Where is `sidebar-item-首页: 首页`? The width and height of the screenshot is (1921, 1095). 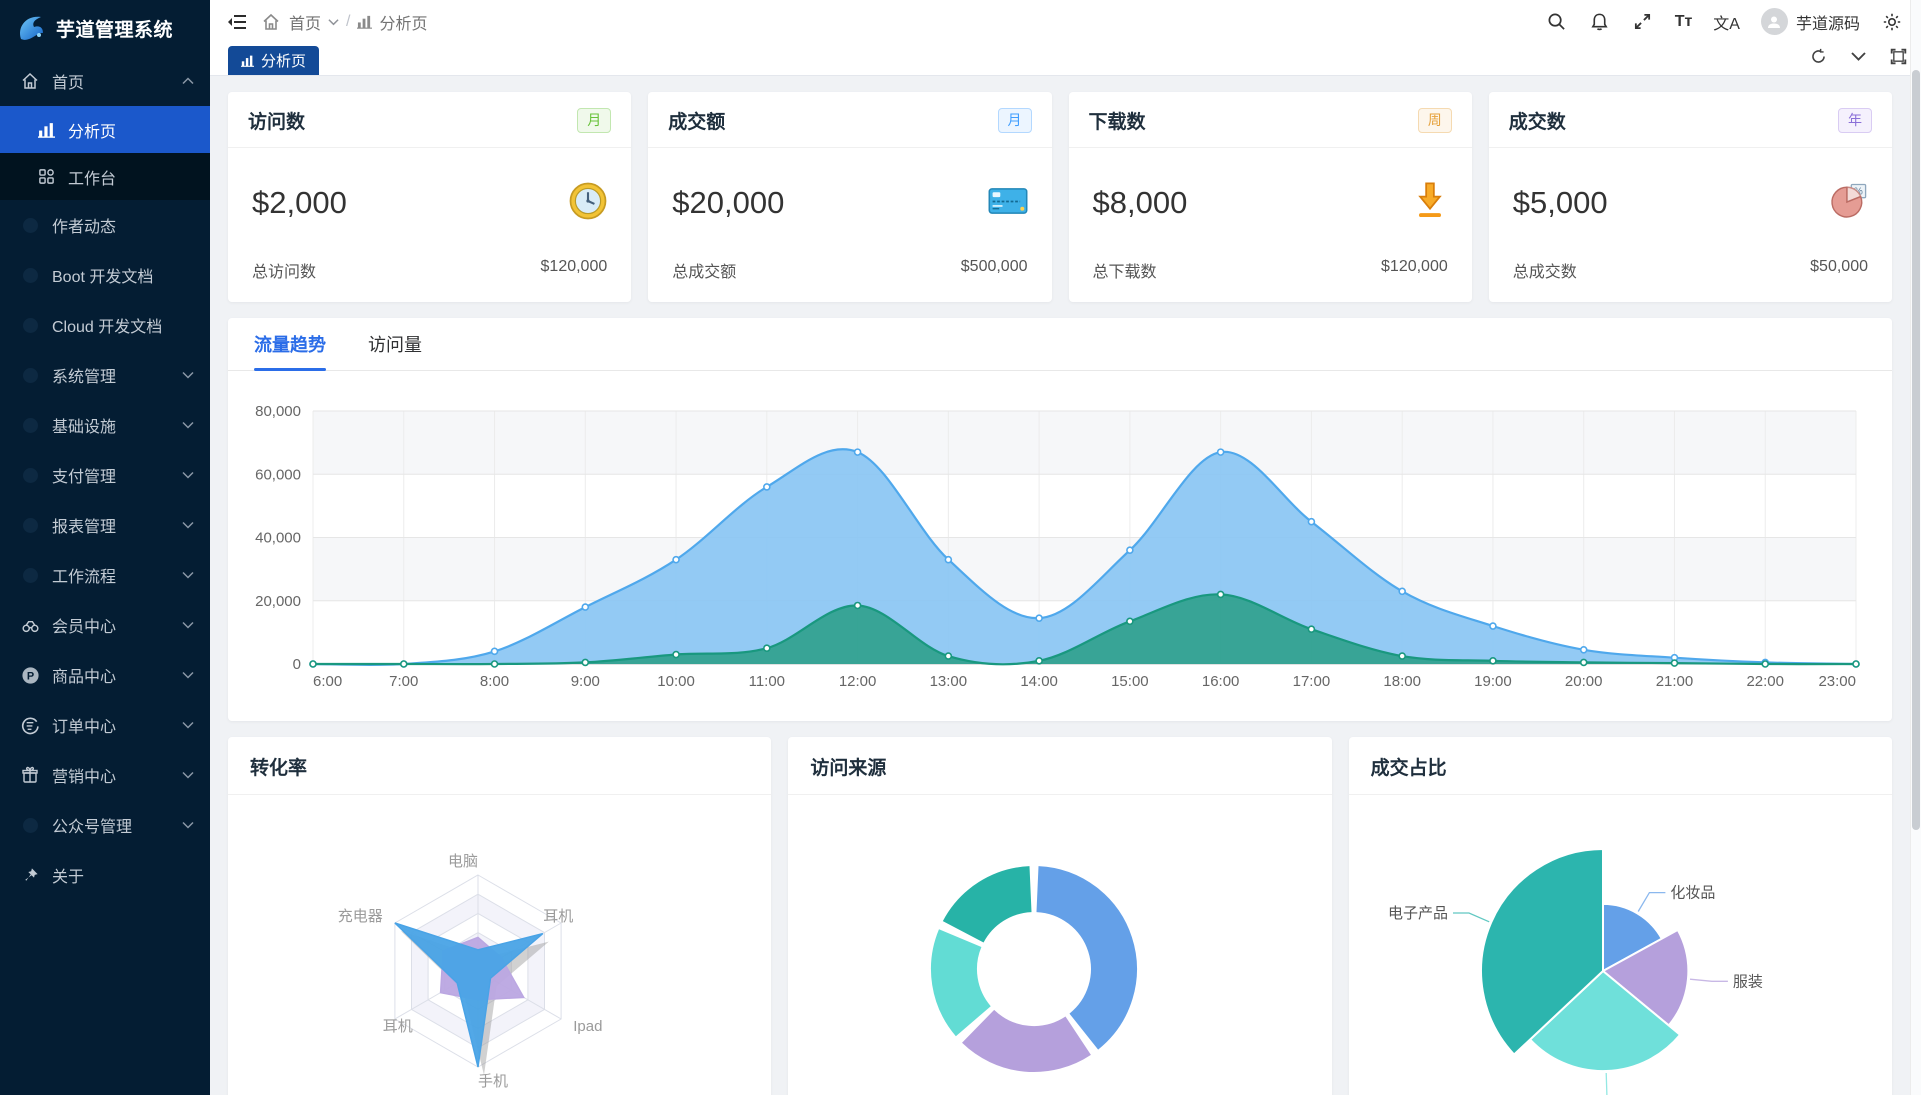 sidebar-item-首页: 首页 is located at coordinates (105, 81).